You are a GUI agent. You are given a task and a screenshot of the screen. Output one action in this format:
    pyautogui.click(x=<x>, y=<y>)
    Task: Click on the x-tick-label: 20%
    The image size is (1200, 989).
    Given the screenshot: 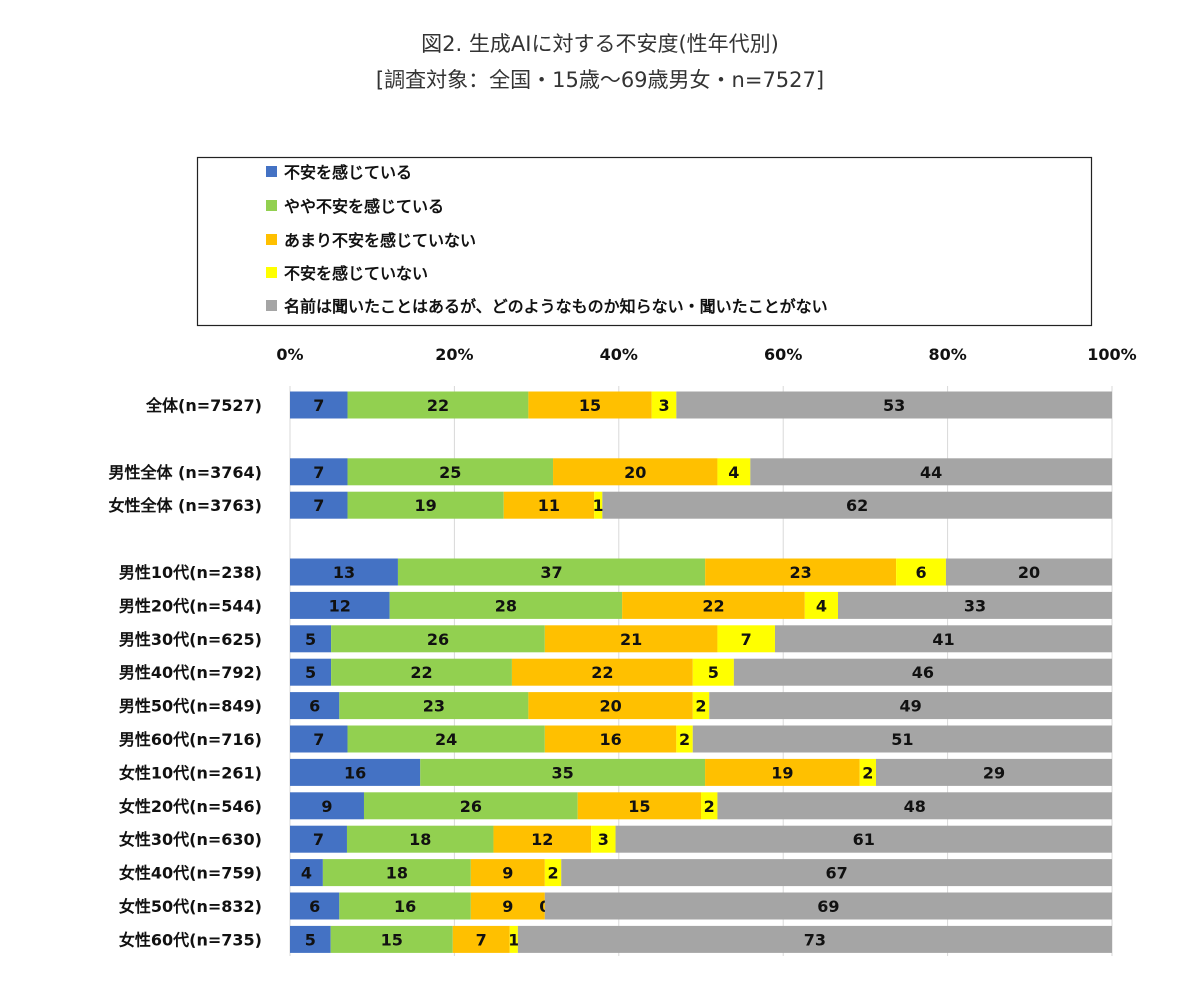 What is the action you would take?
    pyautogui.click(x=454, y=354)
    